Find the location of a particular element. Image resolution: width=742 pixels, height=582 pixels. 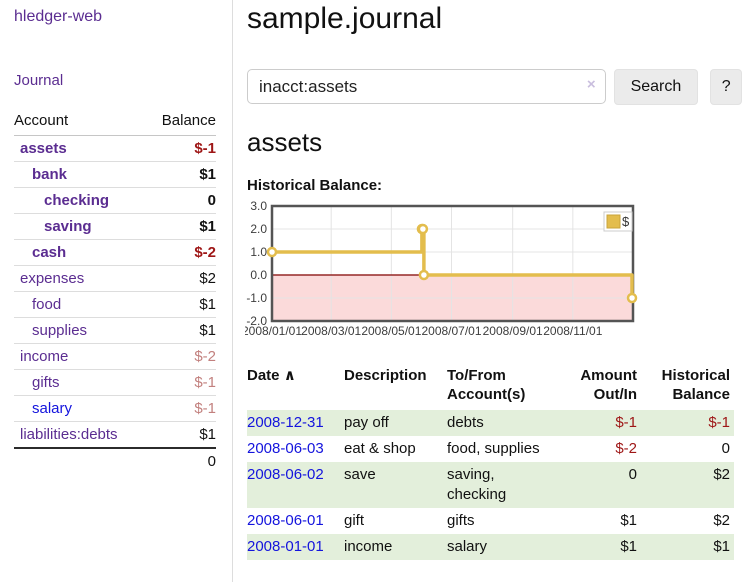

chart-title: Historical Balance: is located at coordinates (315, 185).